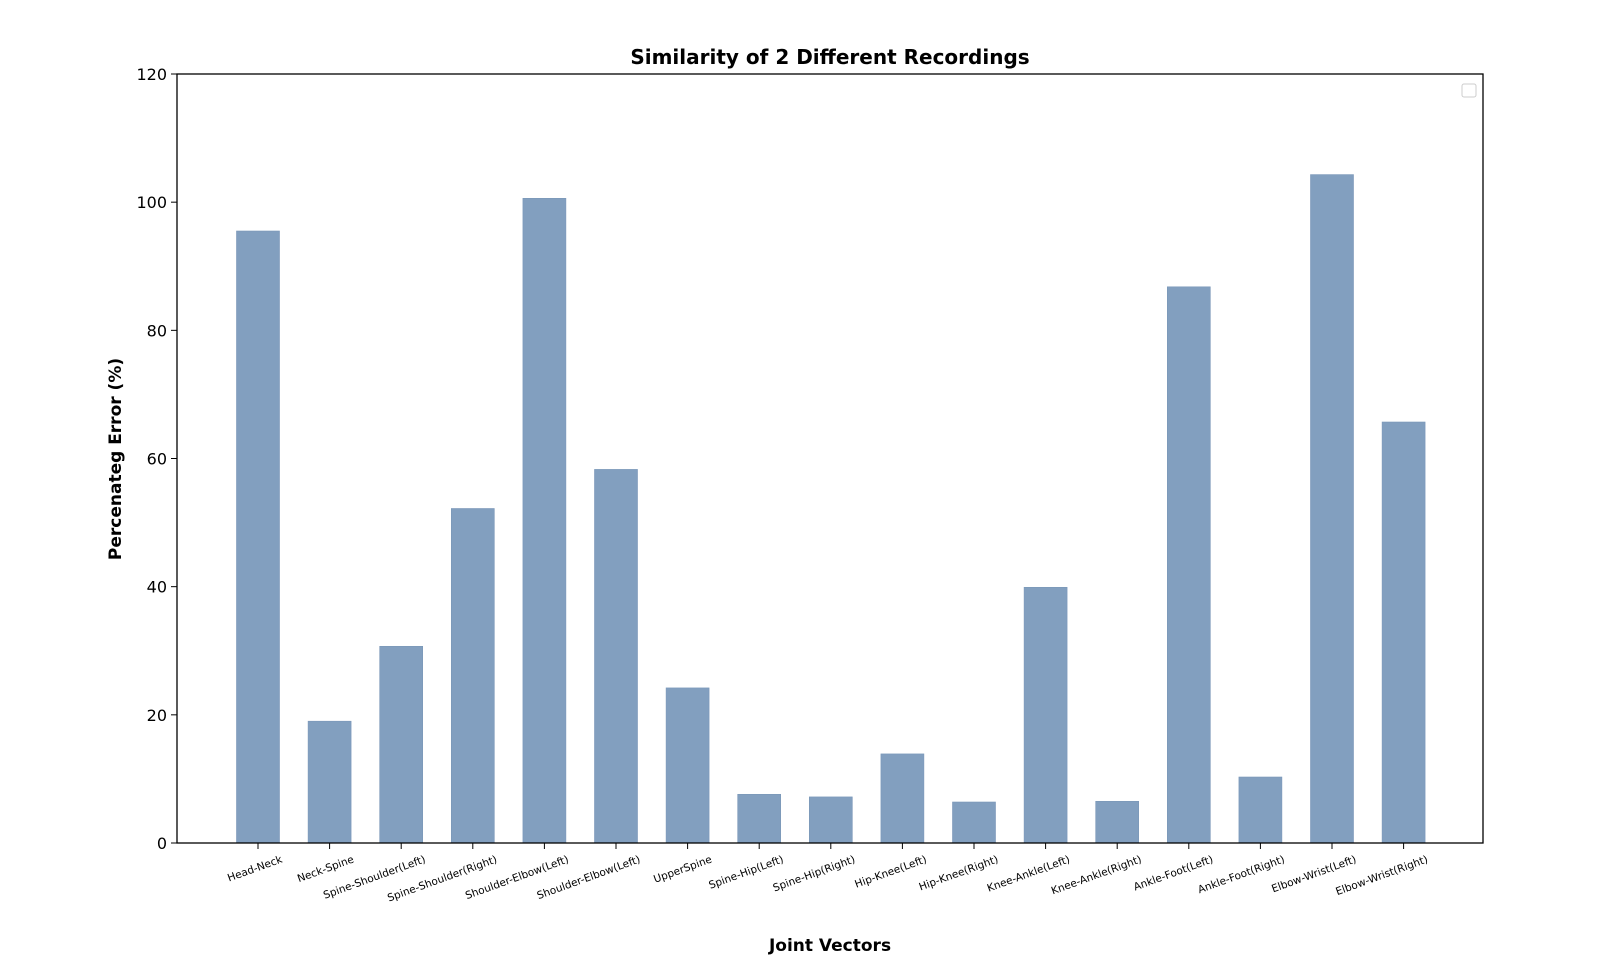 The image size is (1600, 960). I want to click on x-tick-label: Head-Neck, so click(255, 868).